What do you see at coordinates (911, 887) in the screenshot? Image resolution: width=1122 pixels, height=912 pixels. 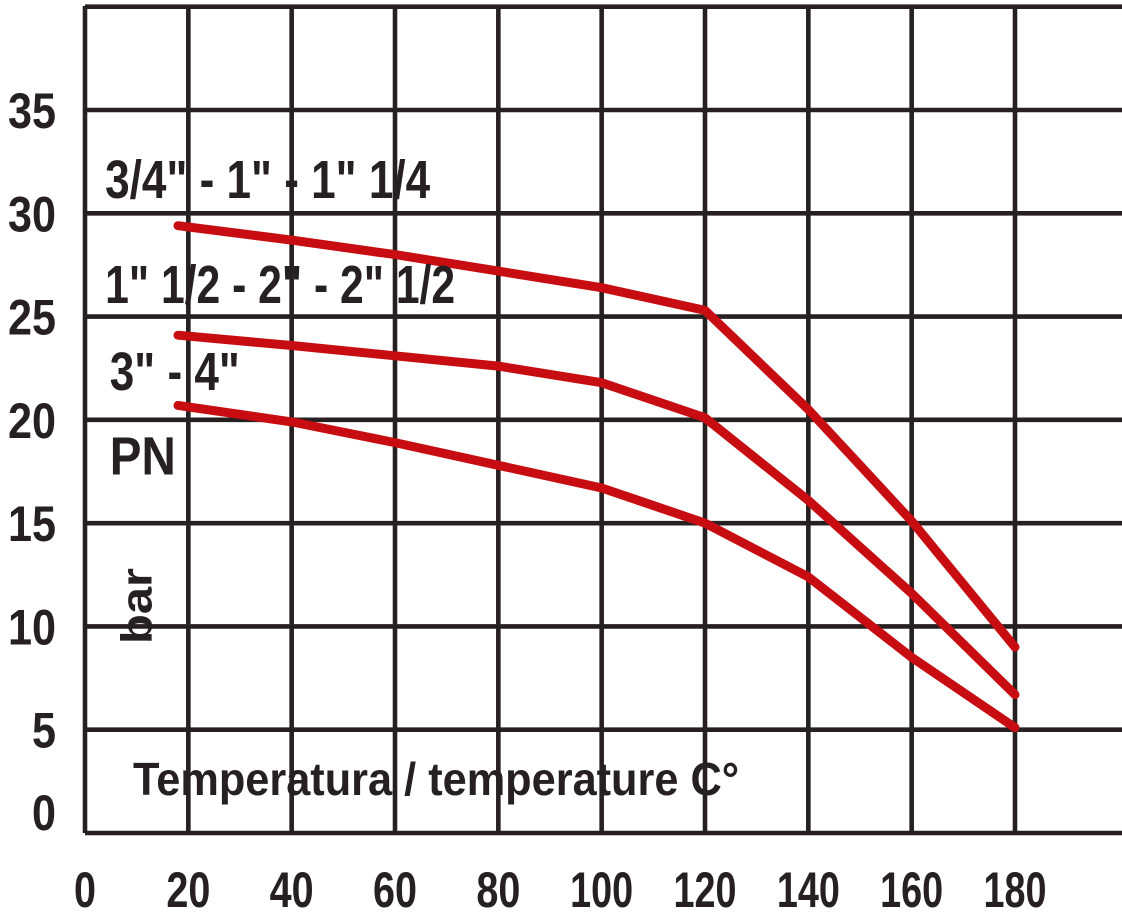 I see `x-tick-label-160: 160` at bounding box center [911, 887].